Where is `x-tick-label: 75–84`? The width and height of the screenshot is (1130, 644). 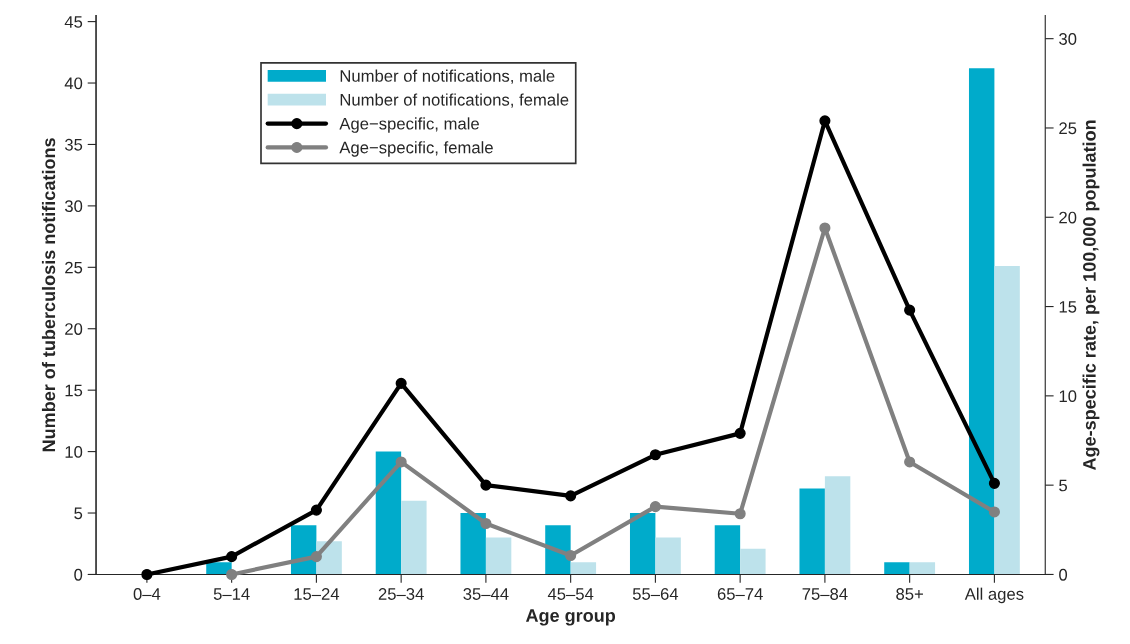
x-tick-label: 75–84 is located at coordinates (825, 594).